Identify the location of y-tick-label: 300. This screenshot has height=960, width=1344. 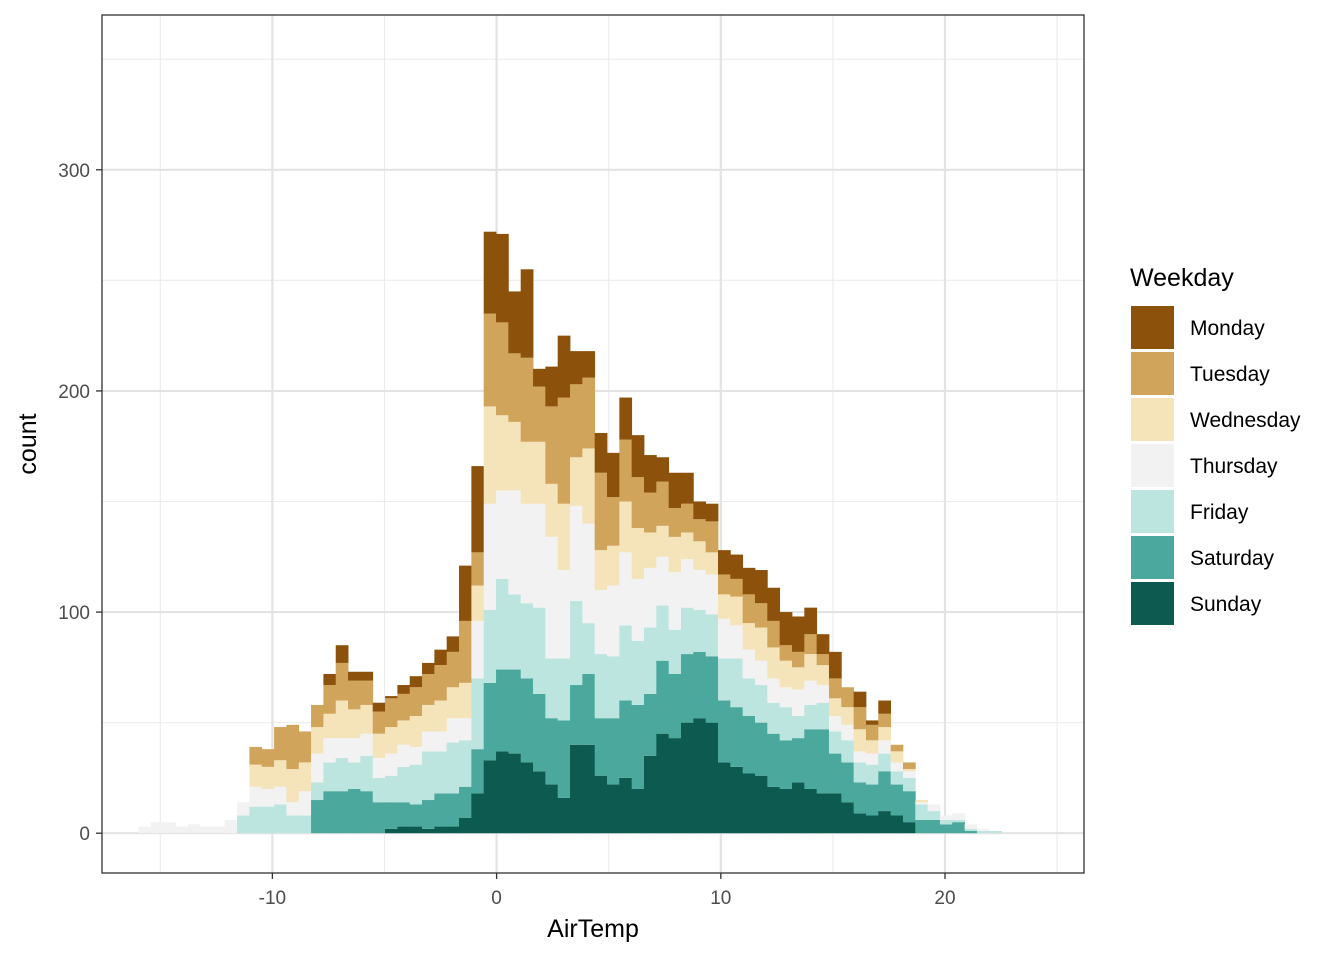
(74, 171).